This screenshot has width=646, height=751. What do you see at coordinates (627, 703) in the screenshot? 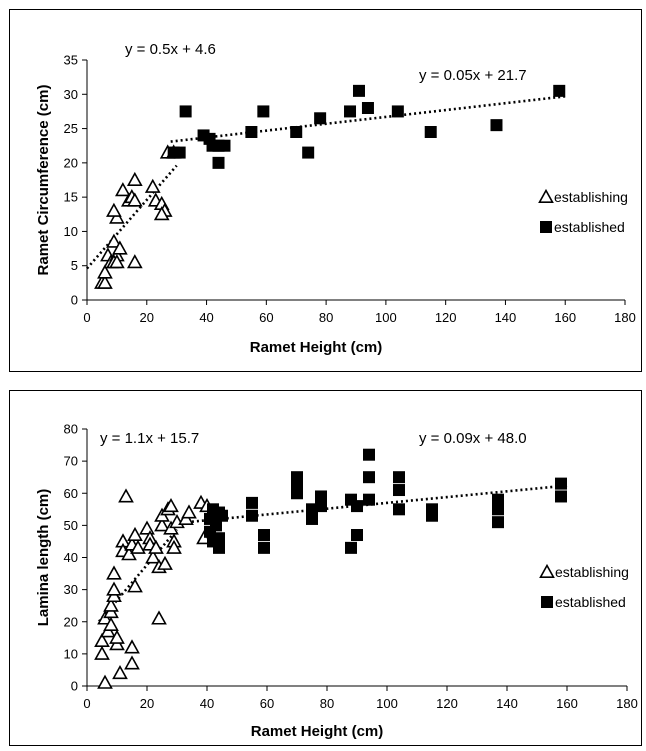
I see `x-tick-label: 180` at bounding box center [627, 703].